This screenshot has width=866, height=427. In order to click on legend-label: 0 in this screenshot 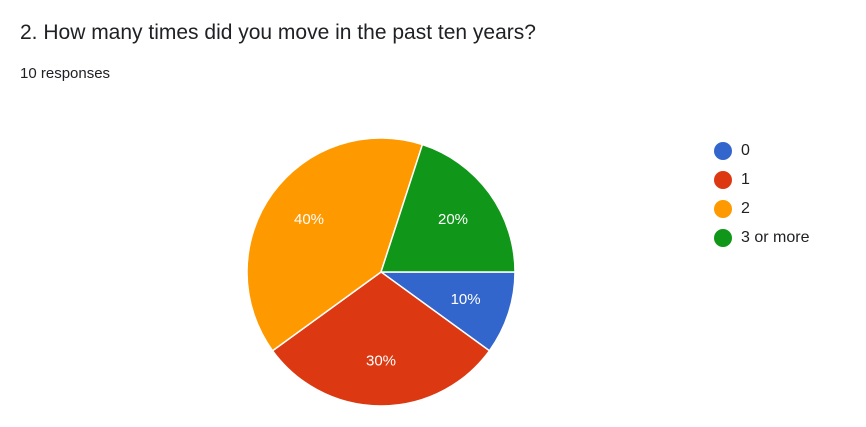, I will do `click(745, 150)`.